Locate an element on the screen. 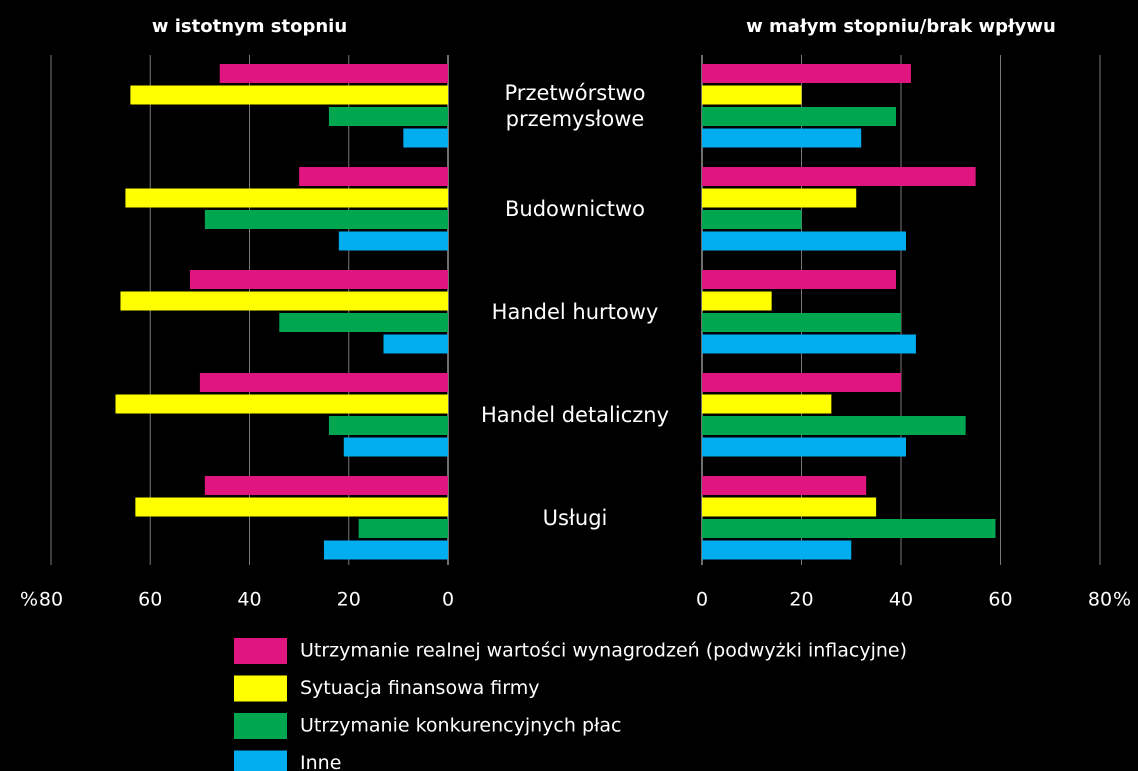 This screenshot has width=1138, height=771. legend-label: Sytuacja finansowa firmy is located at coordinates (420, 688).